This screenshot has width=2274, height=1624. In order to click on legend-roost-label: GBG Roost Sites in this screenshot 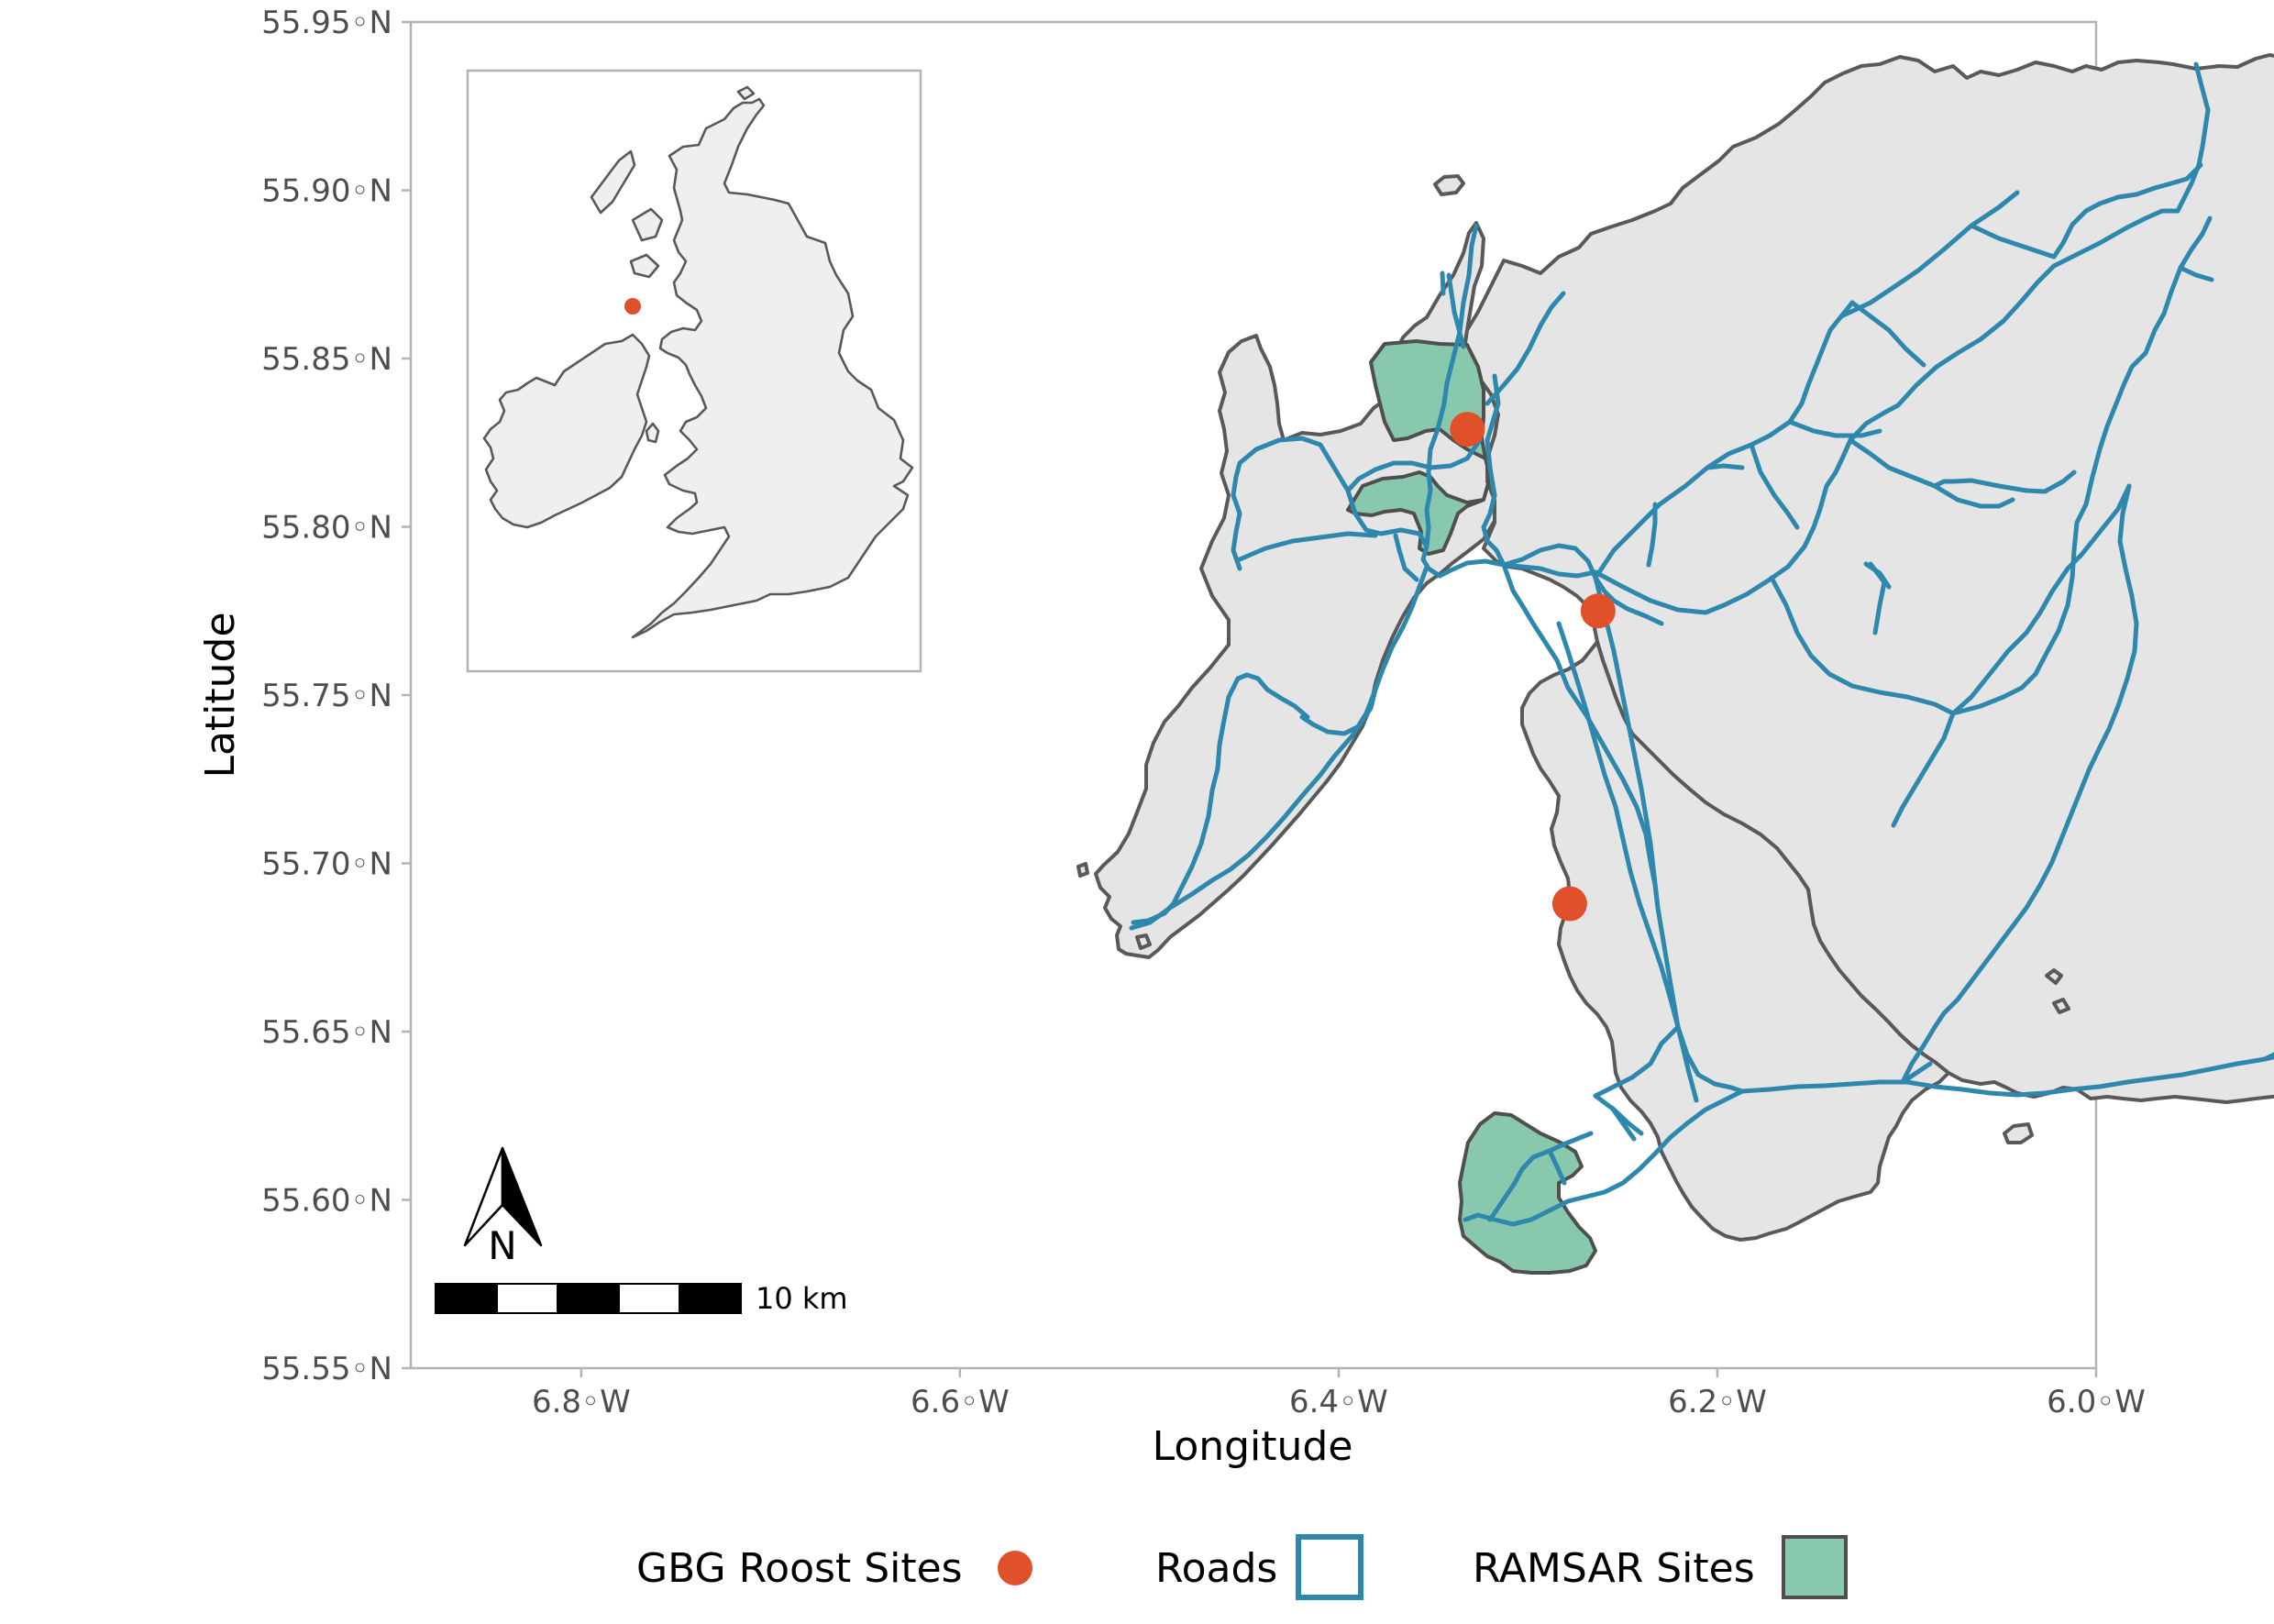, I will do `click(800, 1568)`.